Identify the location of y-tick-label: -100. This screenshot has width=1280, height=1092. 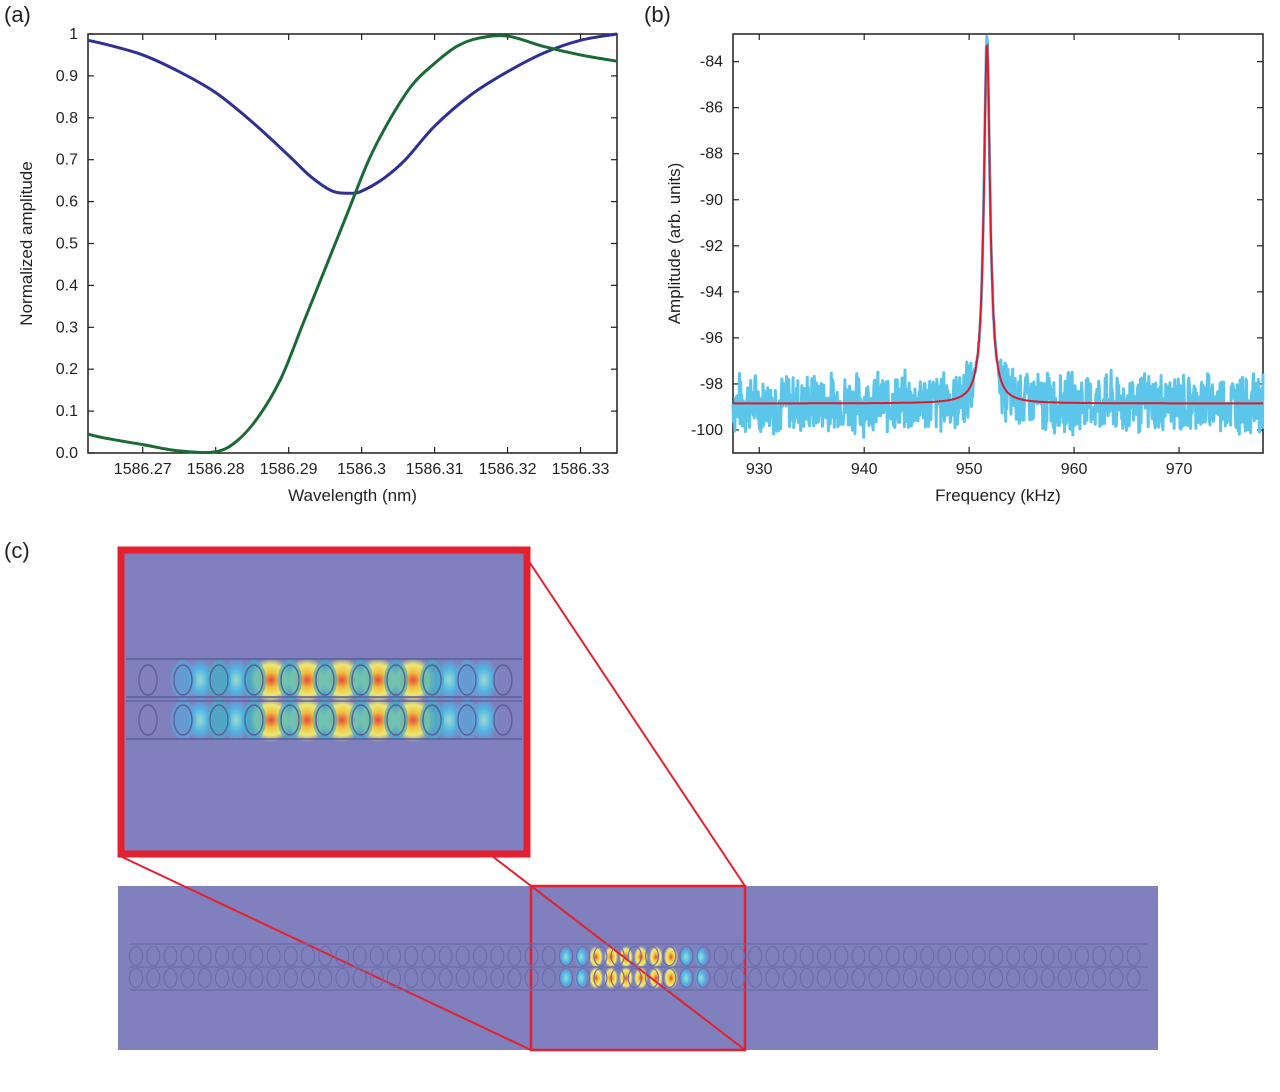
(707, 430).